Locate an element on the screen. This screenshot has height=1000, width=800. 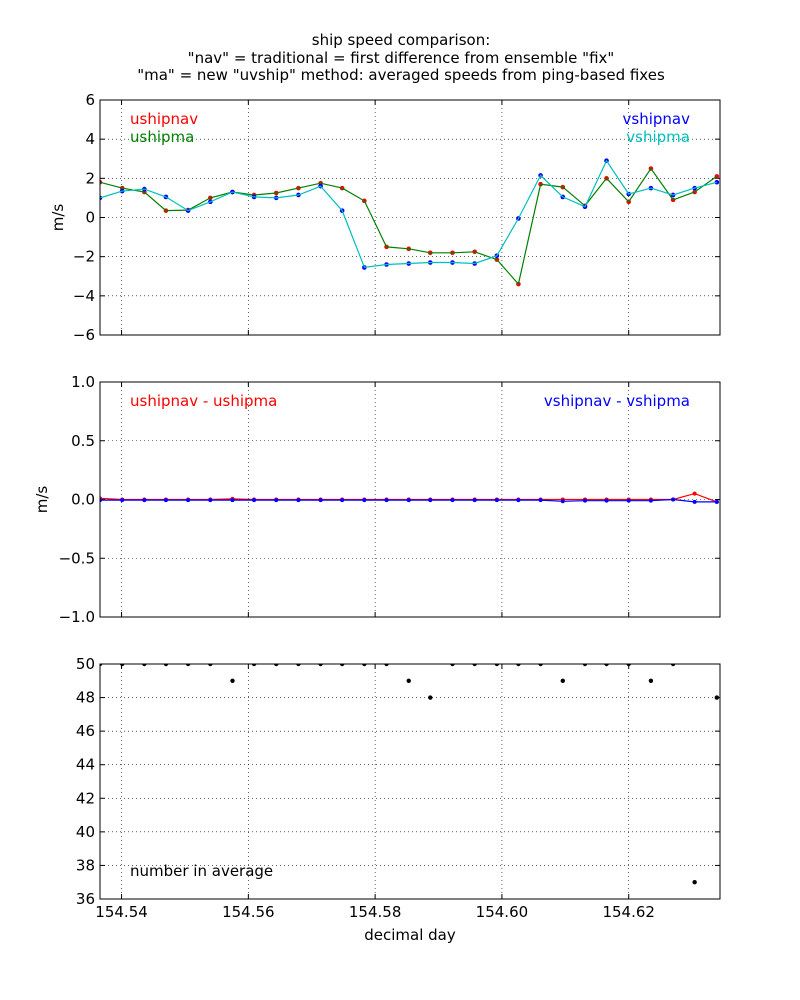
y-tick-label: 2 is located at coordinates (90, 178).